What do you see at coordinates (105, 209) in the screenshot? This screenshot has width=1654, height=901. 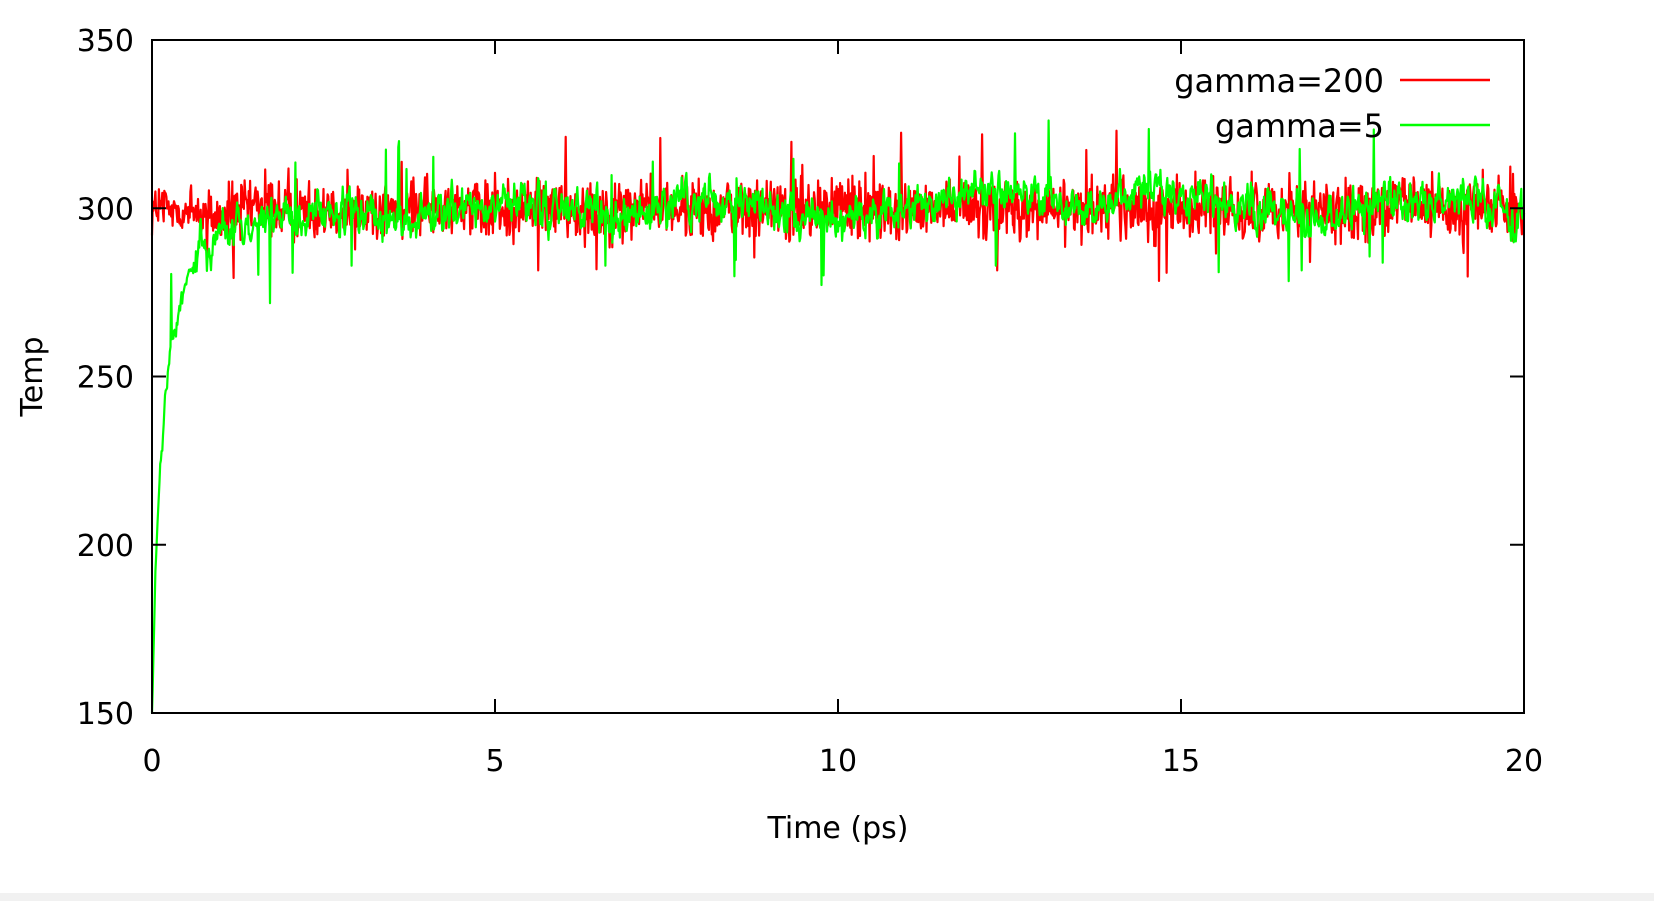 I see `y-tick-label: 300` at bounding box center [105, 209].